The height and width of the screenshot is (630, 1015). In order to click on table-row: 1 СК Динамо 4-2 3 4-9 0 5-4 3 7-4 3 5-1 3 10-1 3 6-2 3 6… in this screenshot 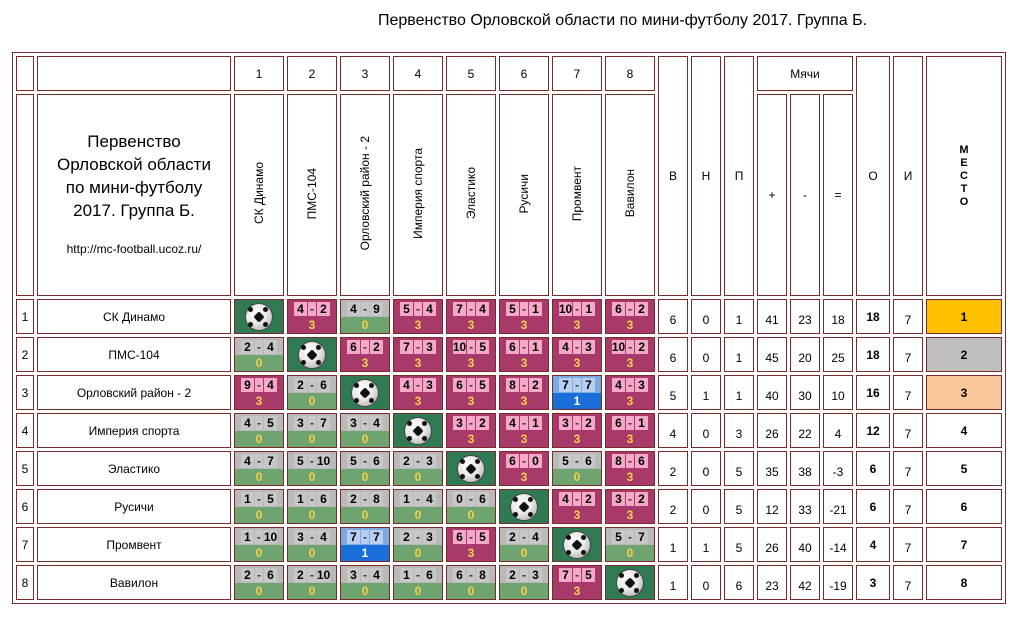, I will do `click(509, 316)`.